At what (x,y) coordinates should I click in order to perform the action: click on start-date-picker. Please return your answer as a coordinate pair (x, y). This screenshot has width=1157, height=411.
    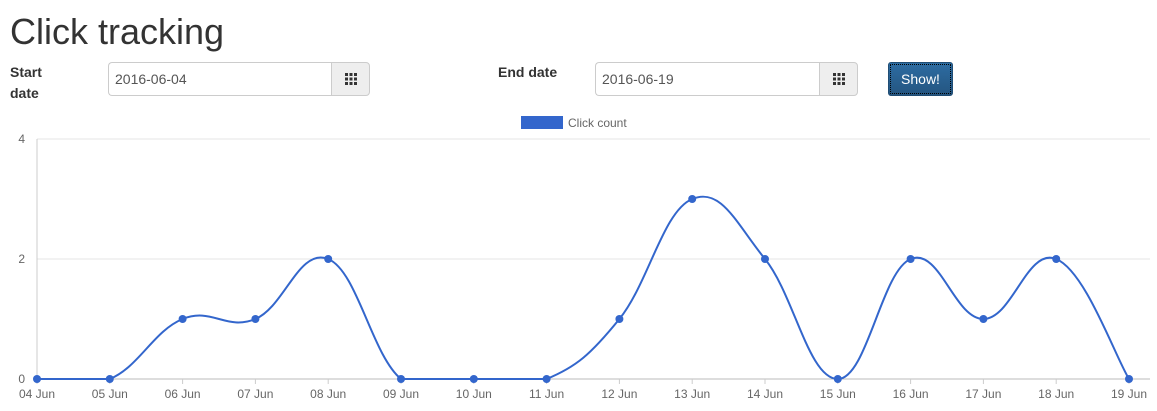
    Looking at the image, I should click on (239, 79).